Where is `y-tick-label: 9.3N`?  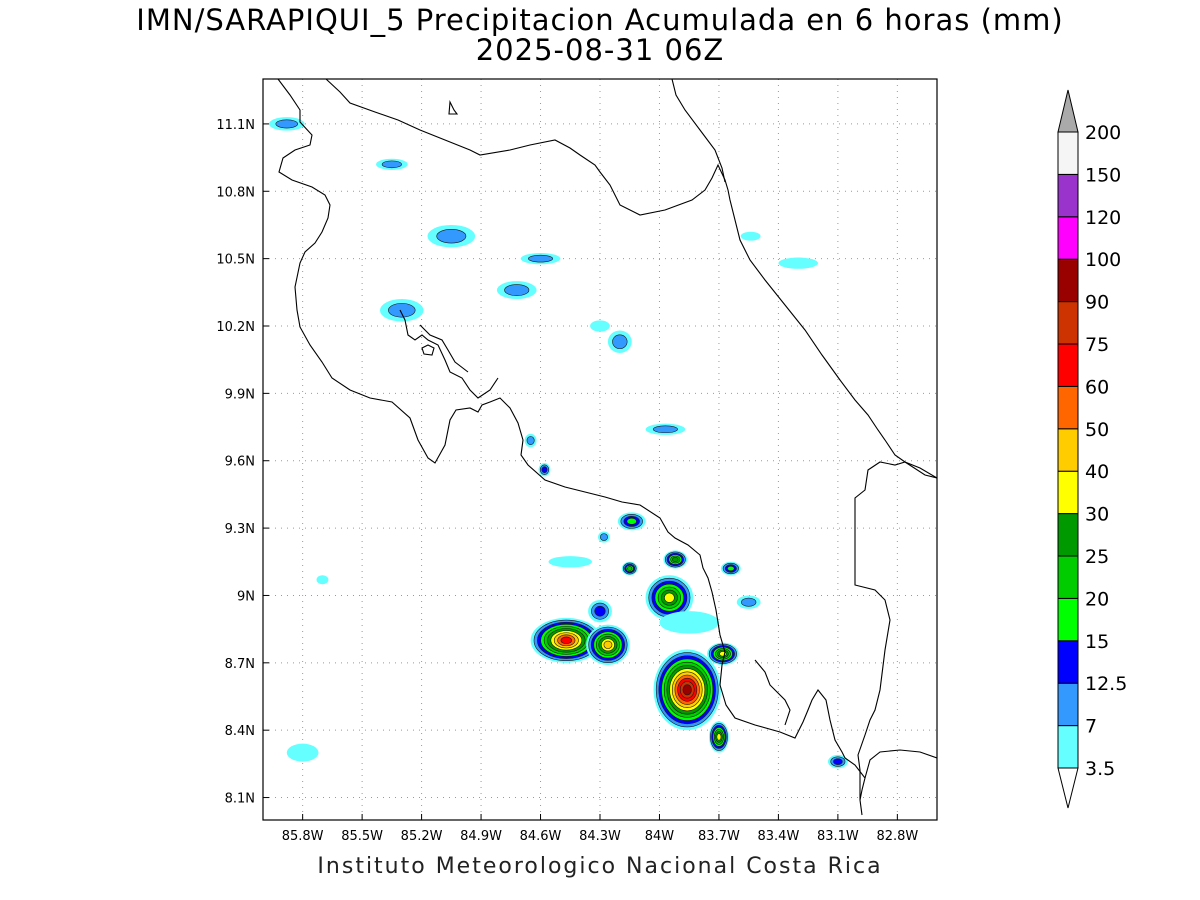 y-tick-label: 9.3N is located at coordinates (240, 529).